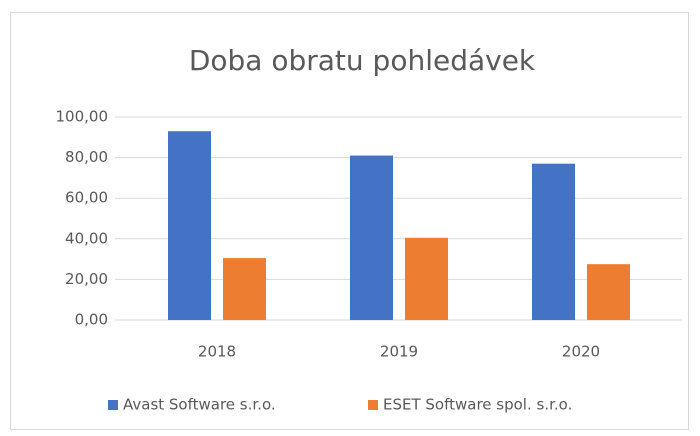 The image size is (700, 436). Describe the element at coordinates (217, 352) in the screenshot. I see `x-tick-label: 2018` at that location.